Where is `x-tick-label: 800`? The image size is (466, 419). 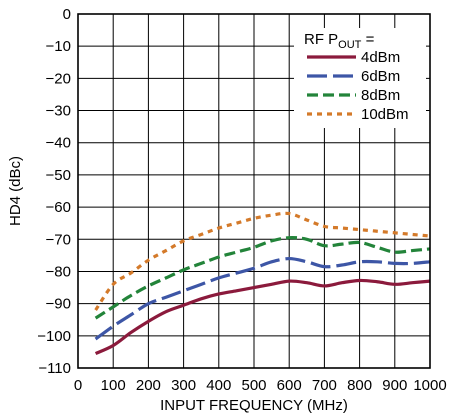 x-tick-label: 800 is located at coordinates (359, 385).